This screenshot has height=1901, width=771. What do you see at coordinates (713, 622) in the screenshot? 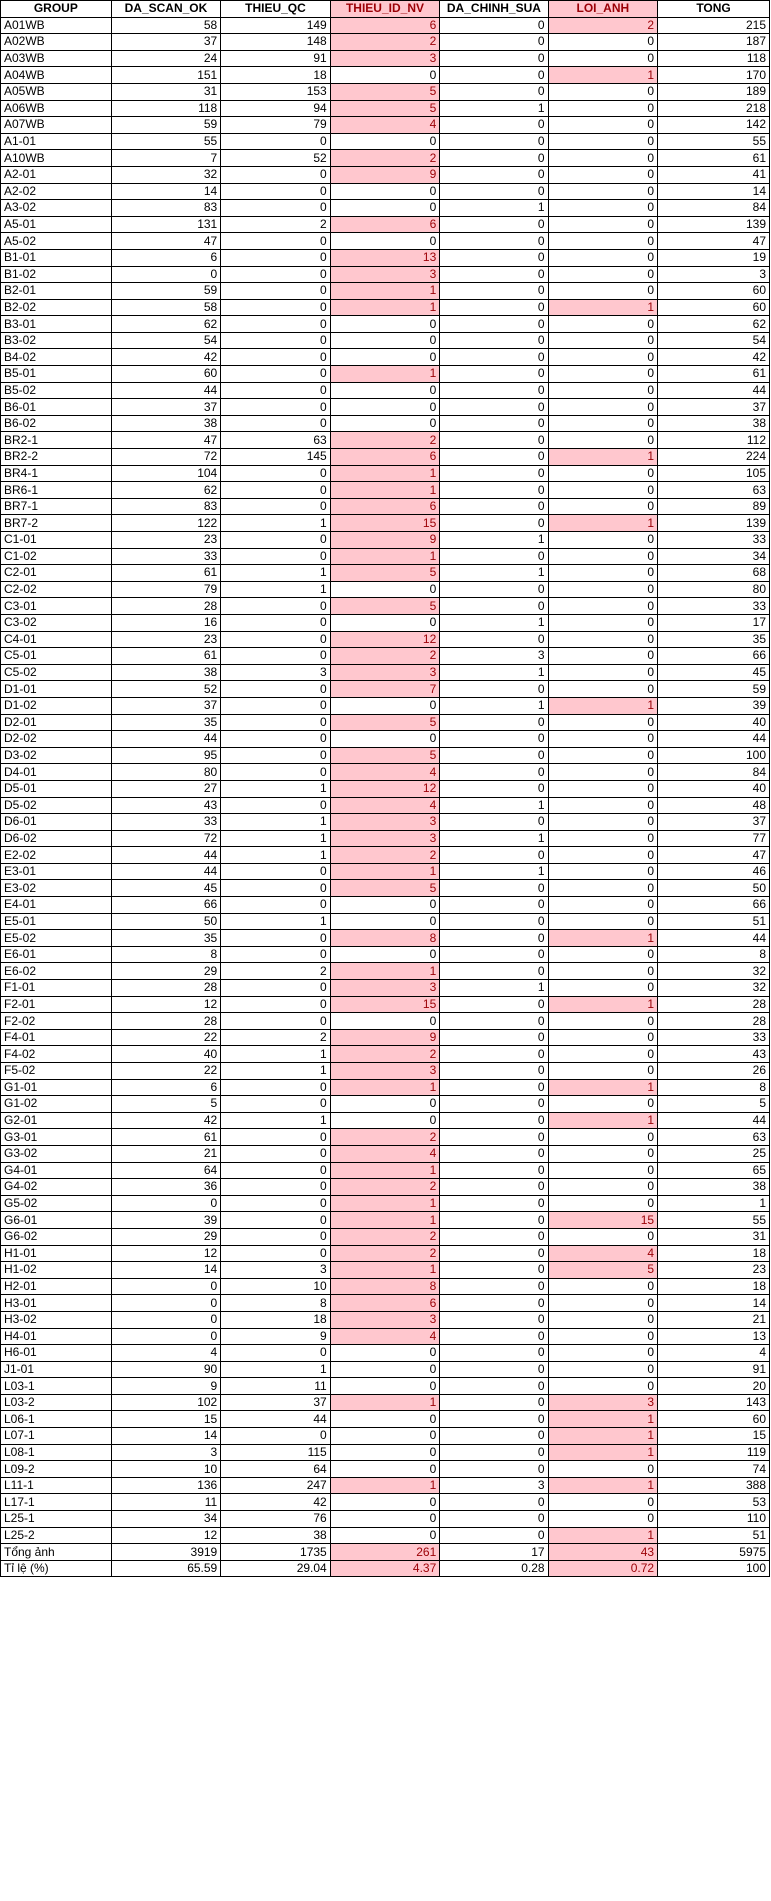
I see `tong-cell: 17` at bounding box center [713, 622].